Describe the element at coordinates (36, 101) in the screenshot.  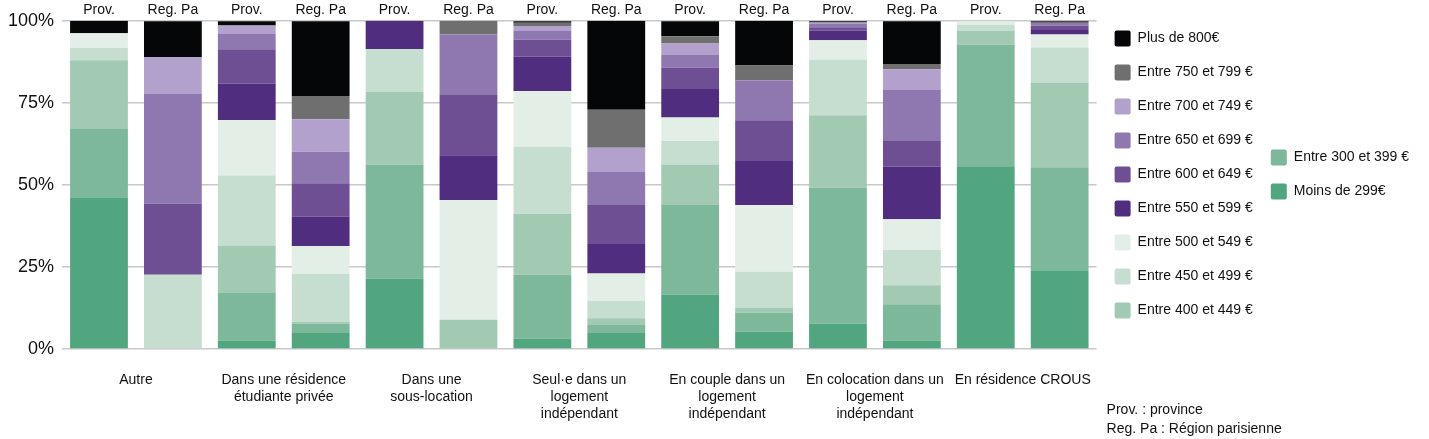
I see `y-tick-label: 75%` at that location.